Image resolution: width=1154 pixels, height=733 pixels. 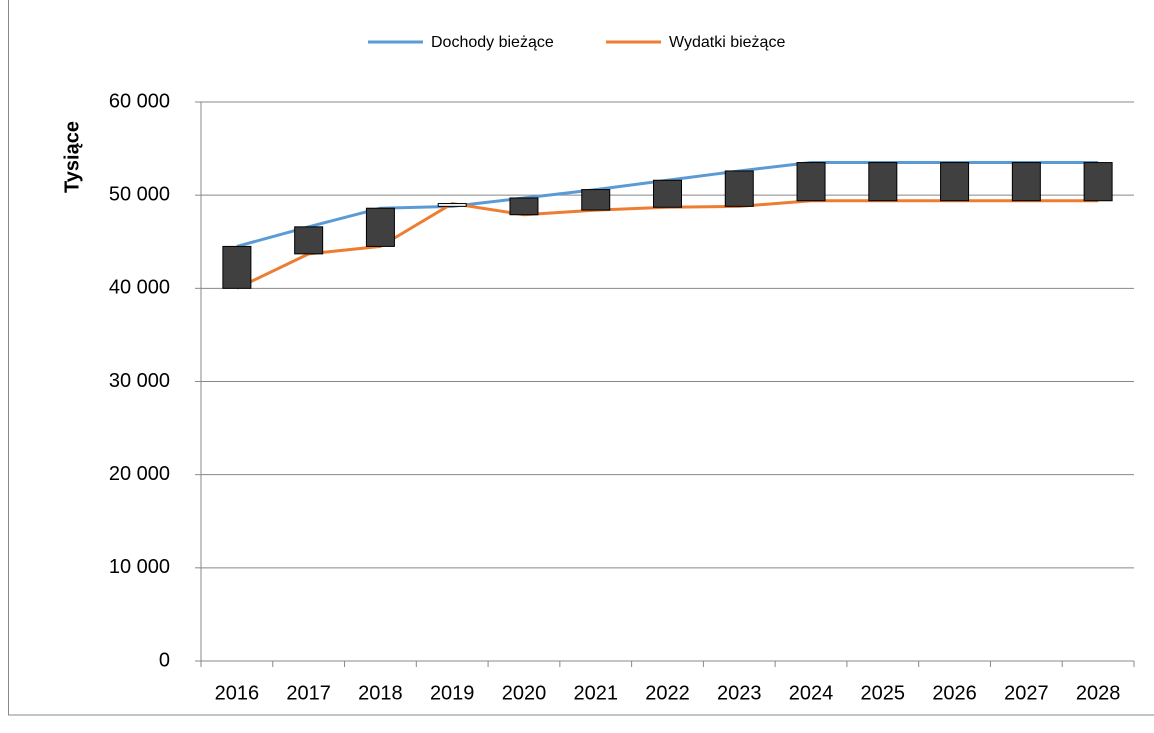 I want to click on y-tick-label: 0, so click(x=164, y=660).